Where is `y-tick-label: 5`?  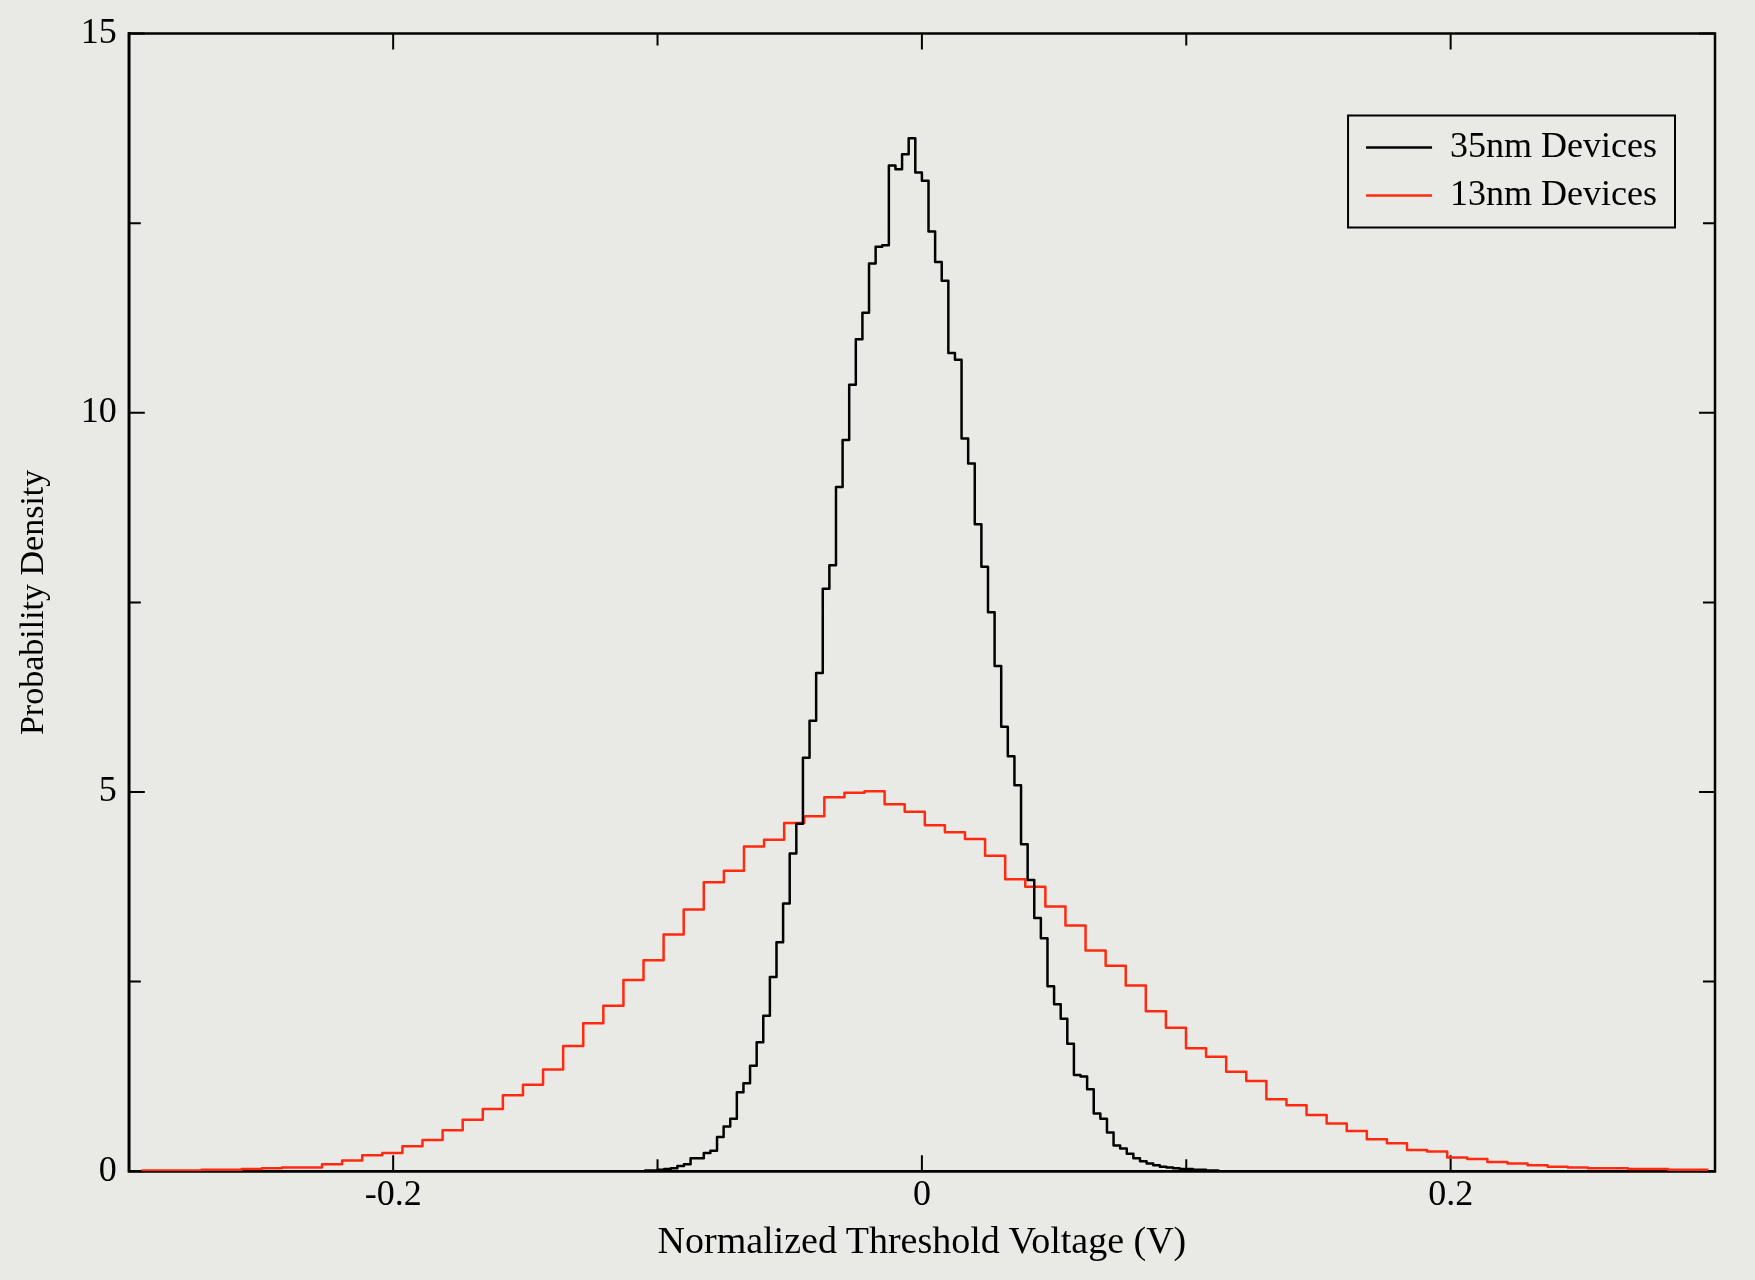 y-tick-label: 5 is located at coordinates (107, 789).